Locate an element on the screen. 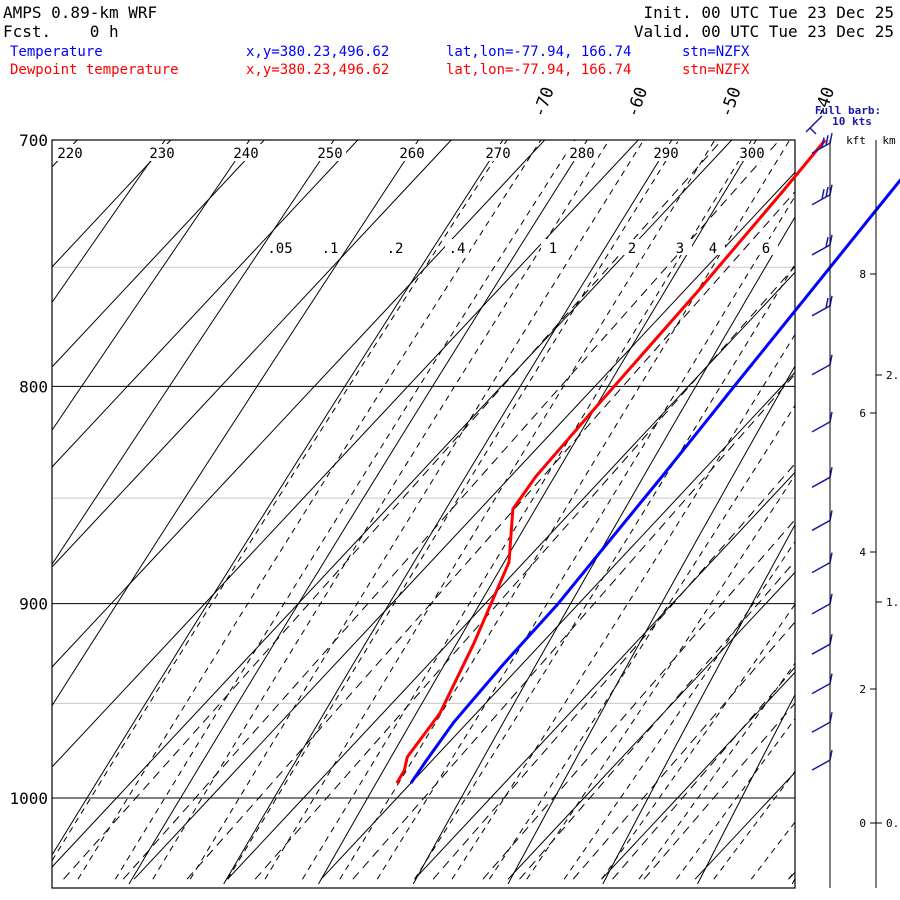 The height and width of the screenshot is (900, 900). legend-dewpoint-stn: stn=NZFX is located at coordinates (716, 70).